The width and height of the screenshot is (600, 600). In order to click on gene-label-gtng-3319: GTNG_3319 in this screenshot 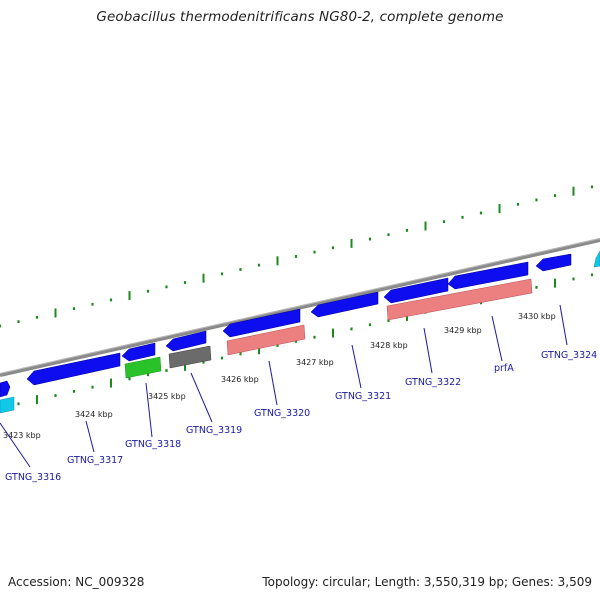, I will do `click(214, 430)`.